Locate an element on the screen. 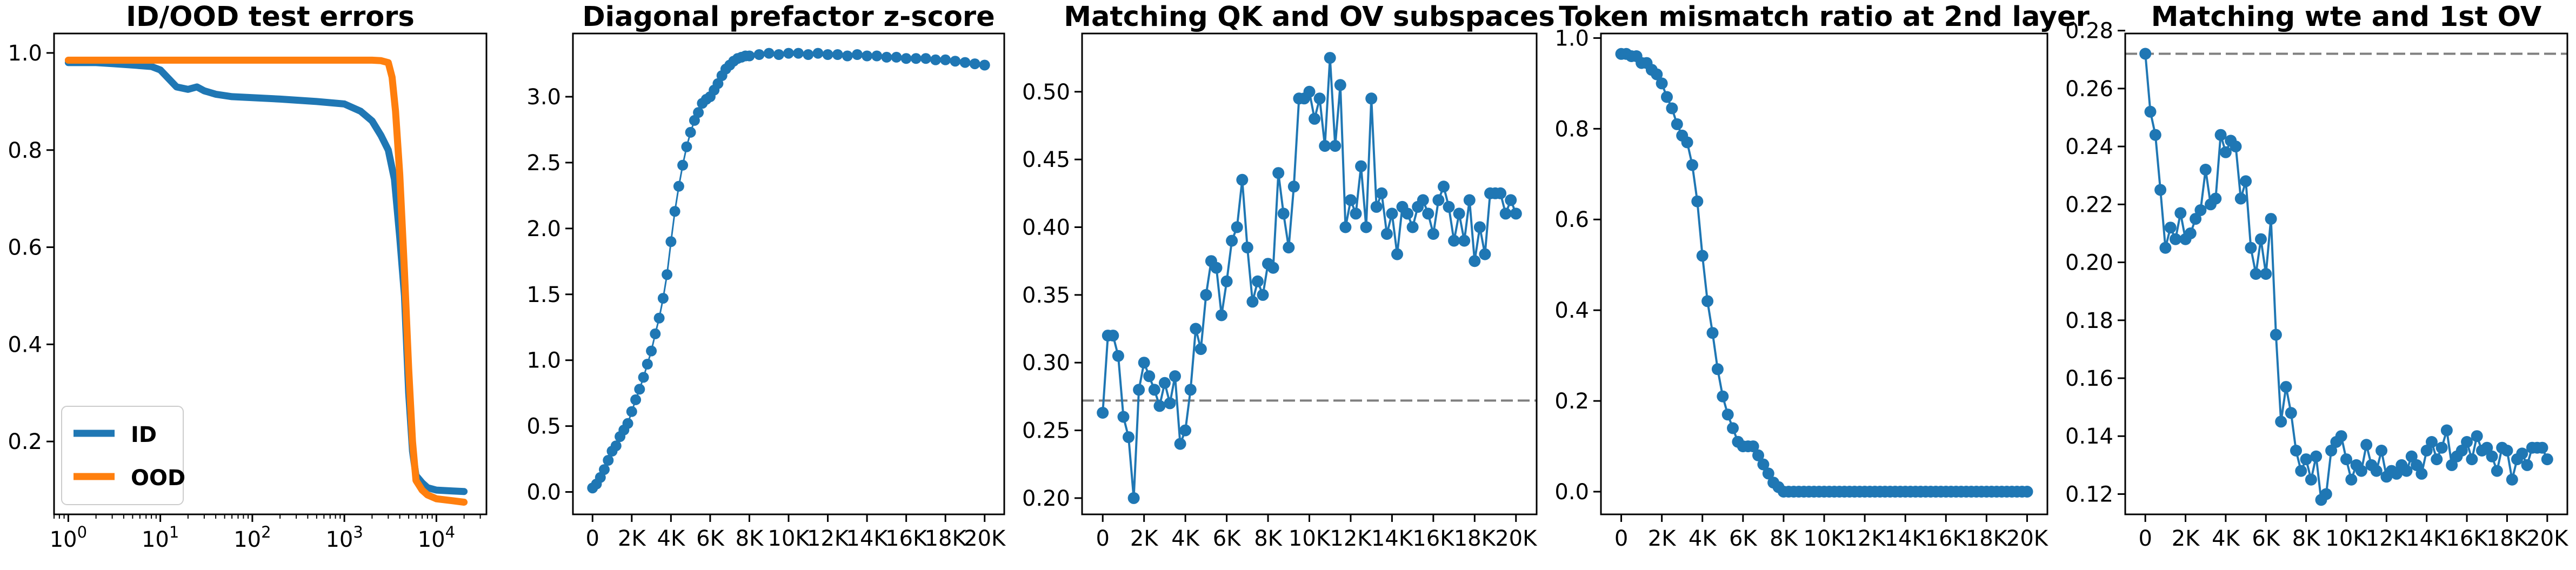  x-tick-label: 4K is located at coordinates (2226, 538).